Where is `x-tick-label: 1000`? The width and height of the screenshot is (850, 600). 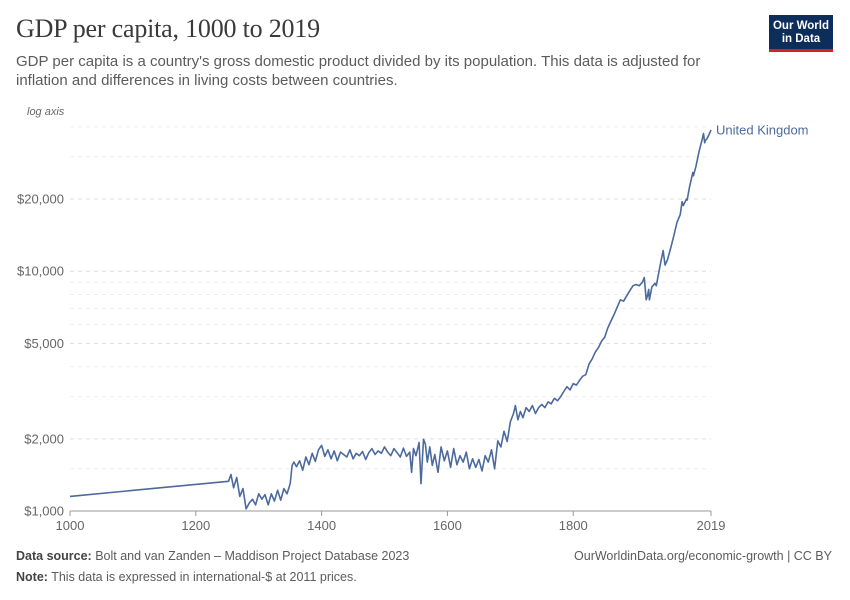
x-tick-label: 1000 is located at coordinates (70, 525).